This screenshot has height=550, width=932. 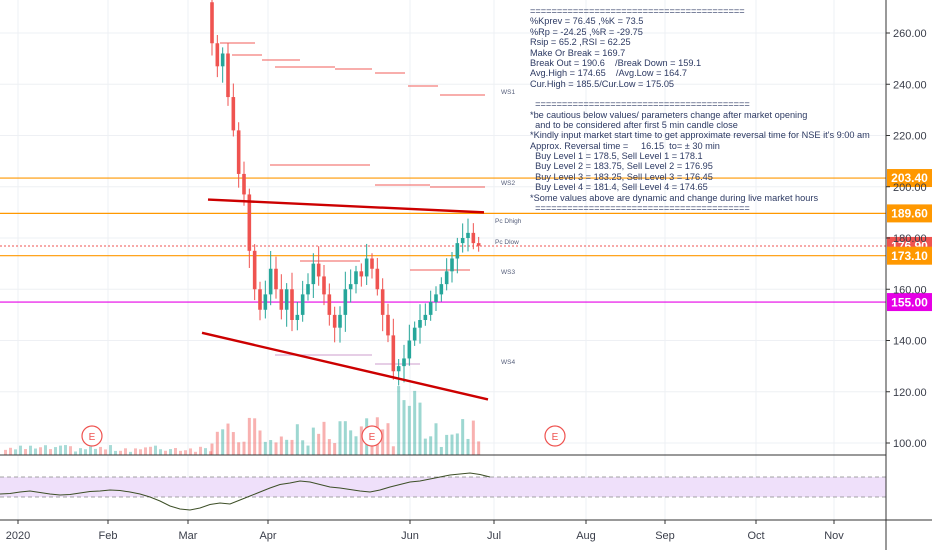 What do you see at coordinates (834, 536) in the screenshot?
I see `time-tick-label-9: Nov` at bounding box center [834, 536].